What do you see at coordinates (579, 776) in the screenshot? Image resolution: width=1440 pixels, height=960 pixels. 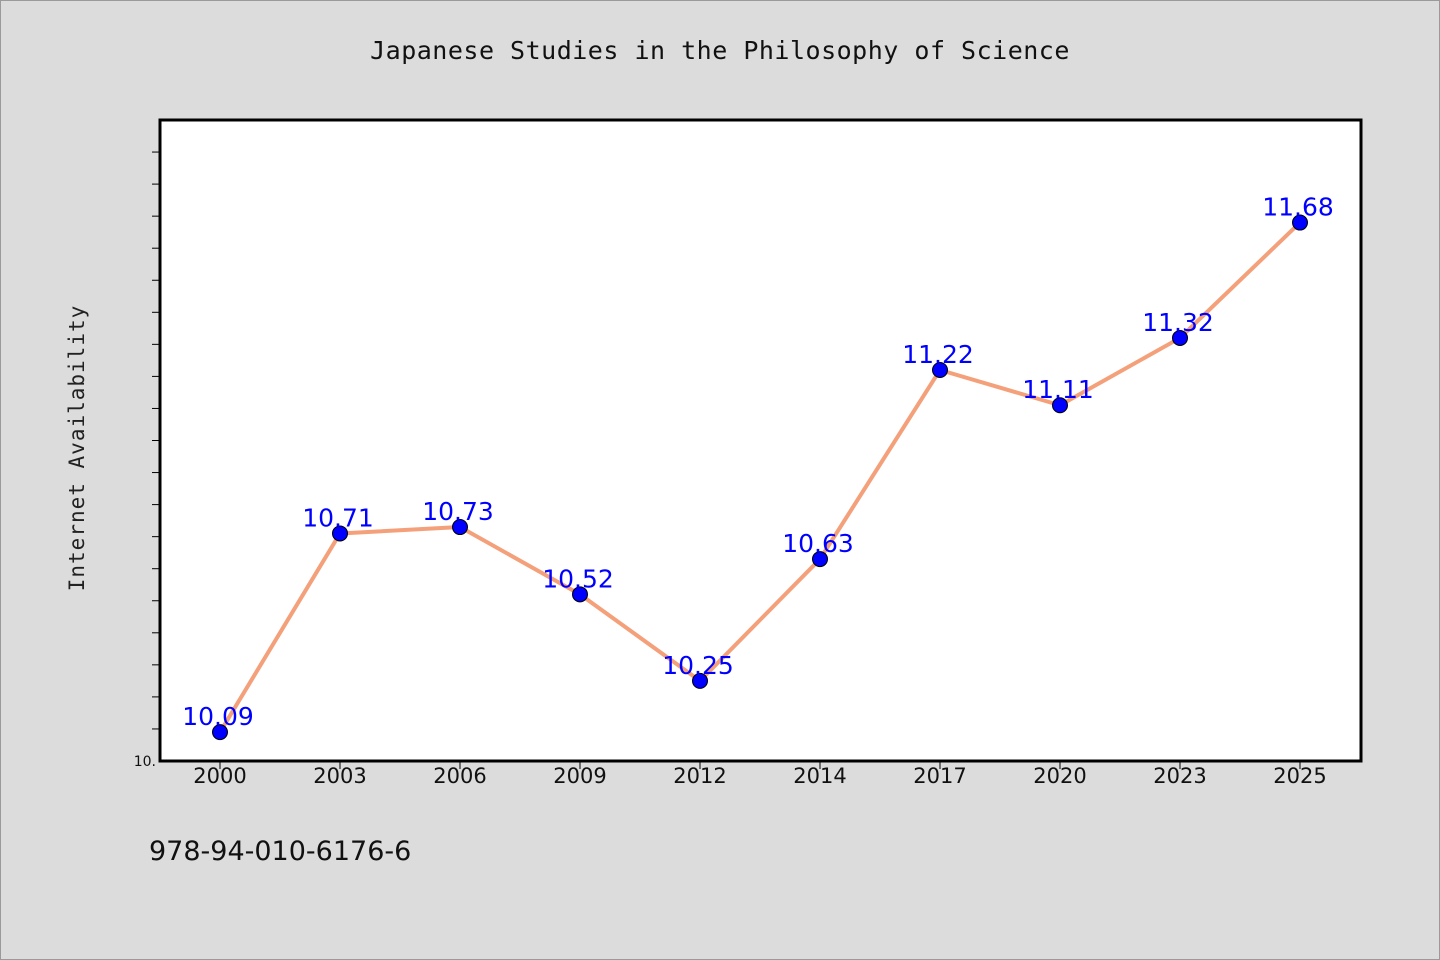 I see `x-tick-label: 2009` at bounding box center [579, 776].